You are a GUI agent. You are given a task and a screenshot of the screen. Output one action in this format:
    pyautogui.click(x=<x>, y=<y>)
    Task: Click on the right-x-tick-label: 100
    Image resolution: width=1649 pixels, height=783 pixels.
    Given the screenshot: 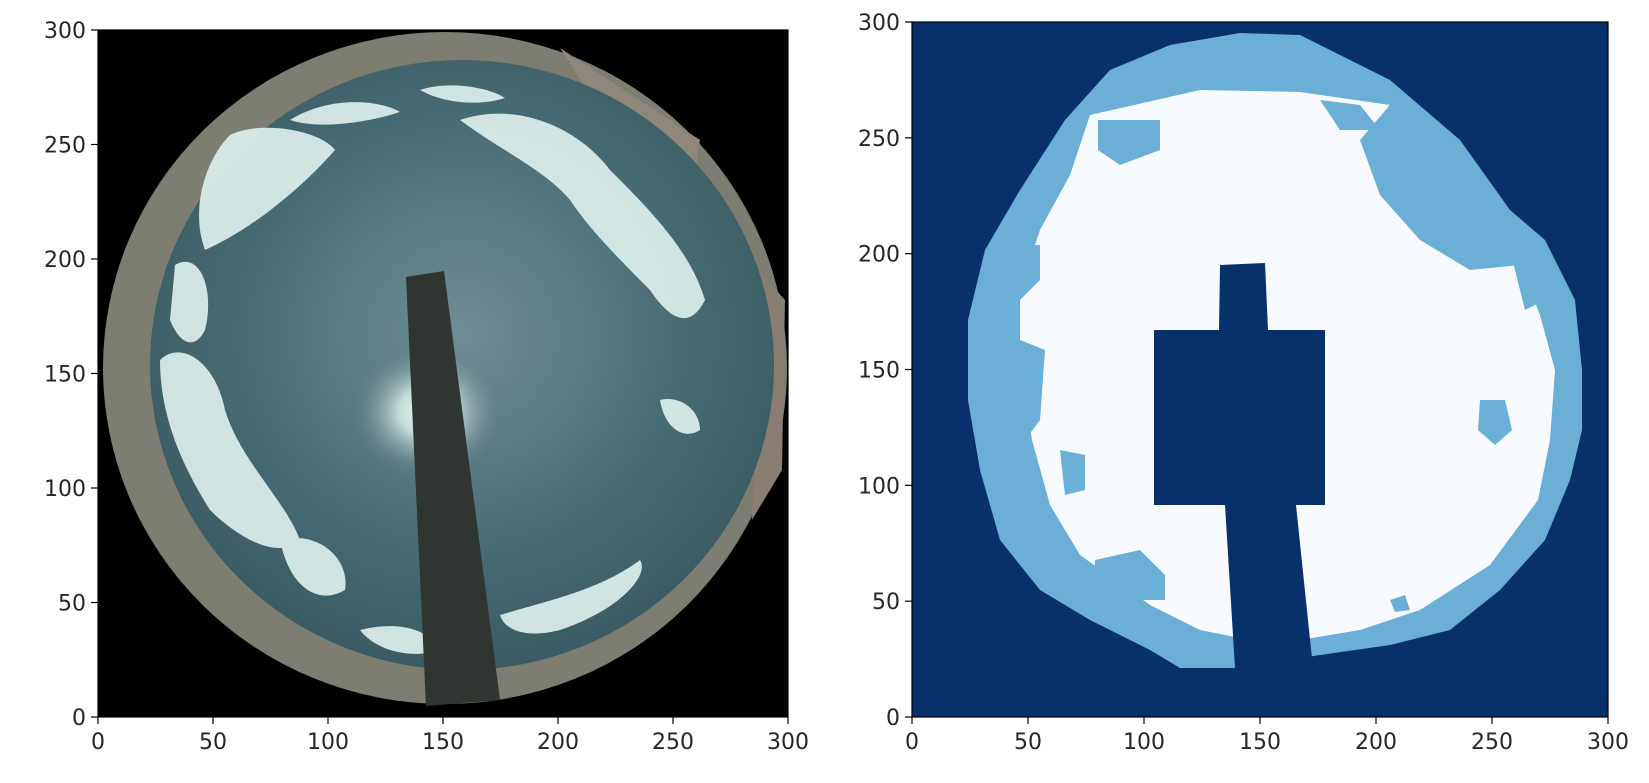 What is the action you would take?
    pyautogui.click(x=1144, y=742)
    